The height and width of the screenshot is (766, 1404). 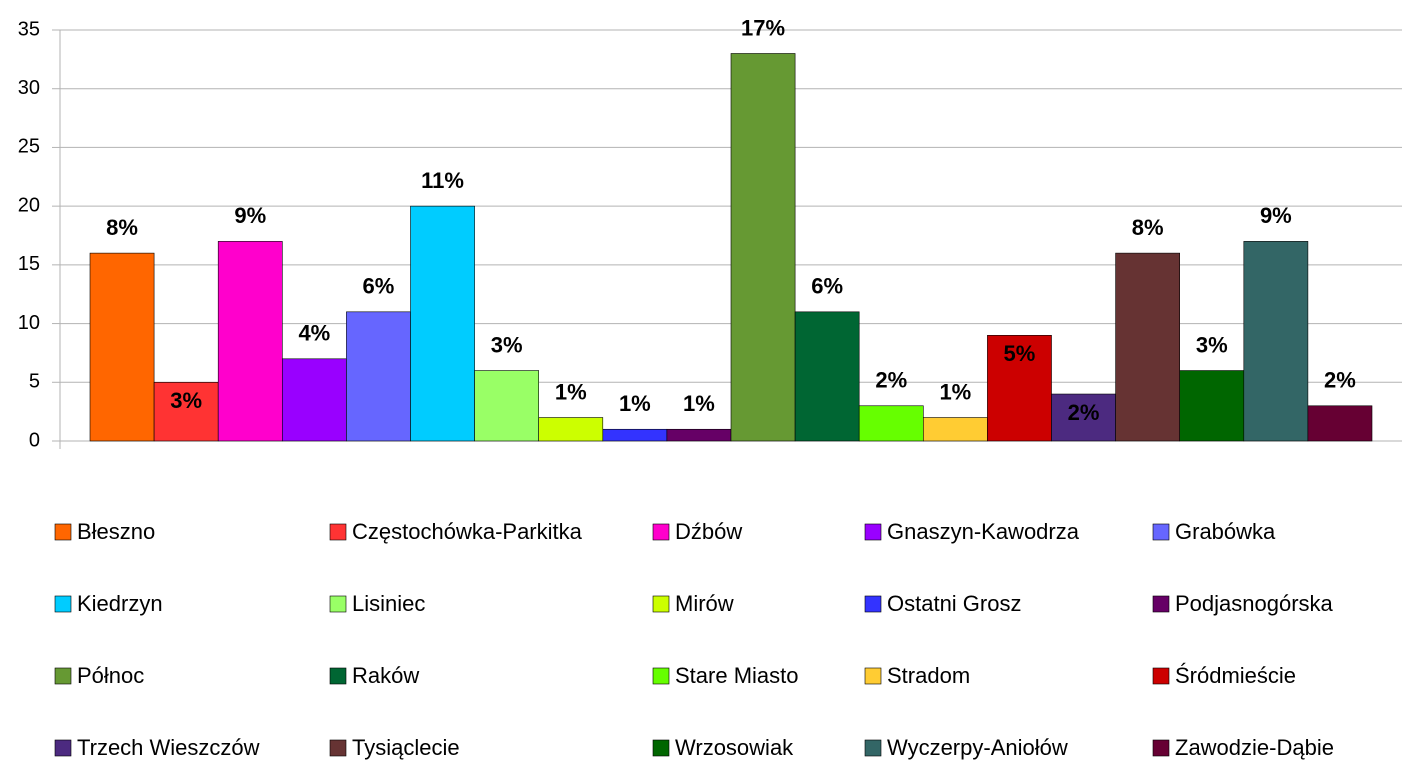 I want to click on legend-label: Wyczerpy-Aniołów, so click(x=977, y=747).